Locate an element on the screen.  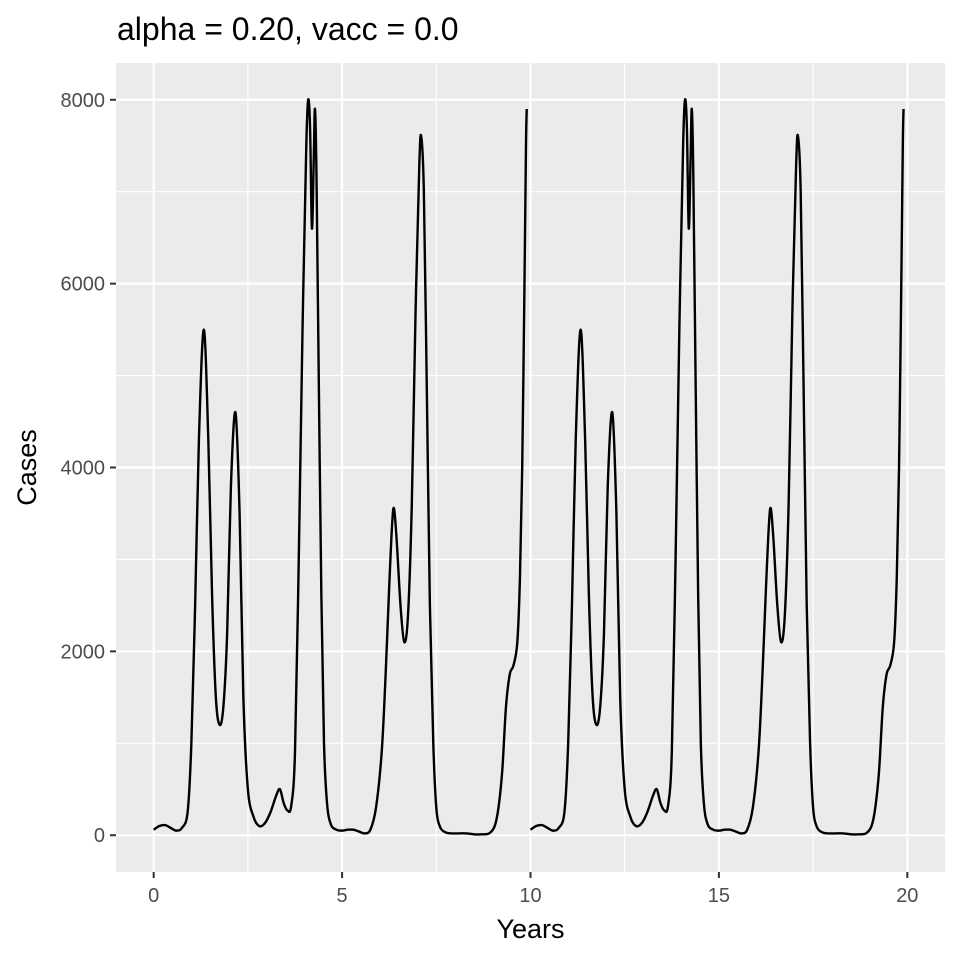
x-axis: 0 5 10 15 20 is located at coordinates (533, 889).